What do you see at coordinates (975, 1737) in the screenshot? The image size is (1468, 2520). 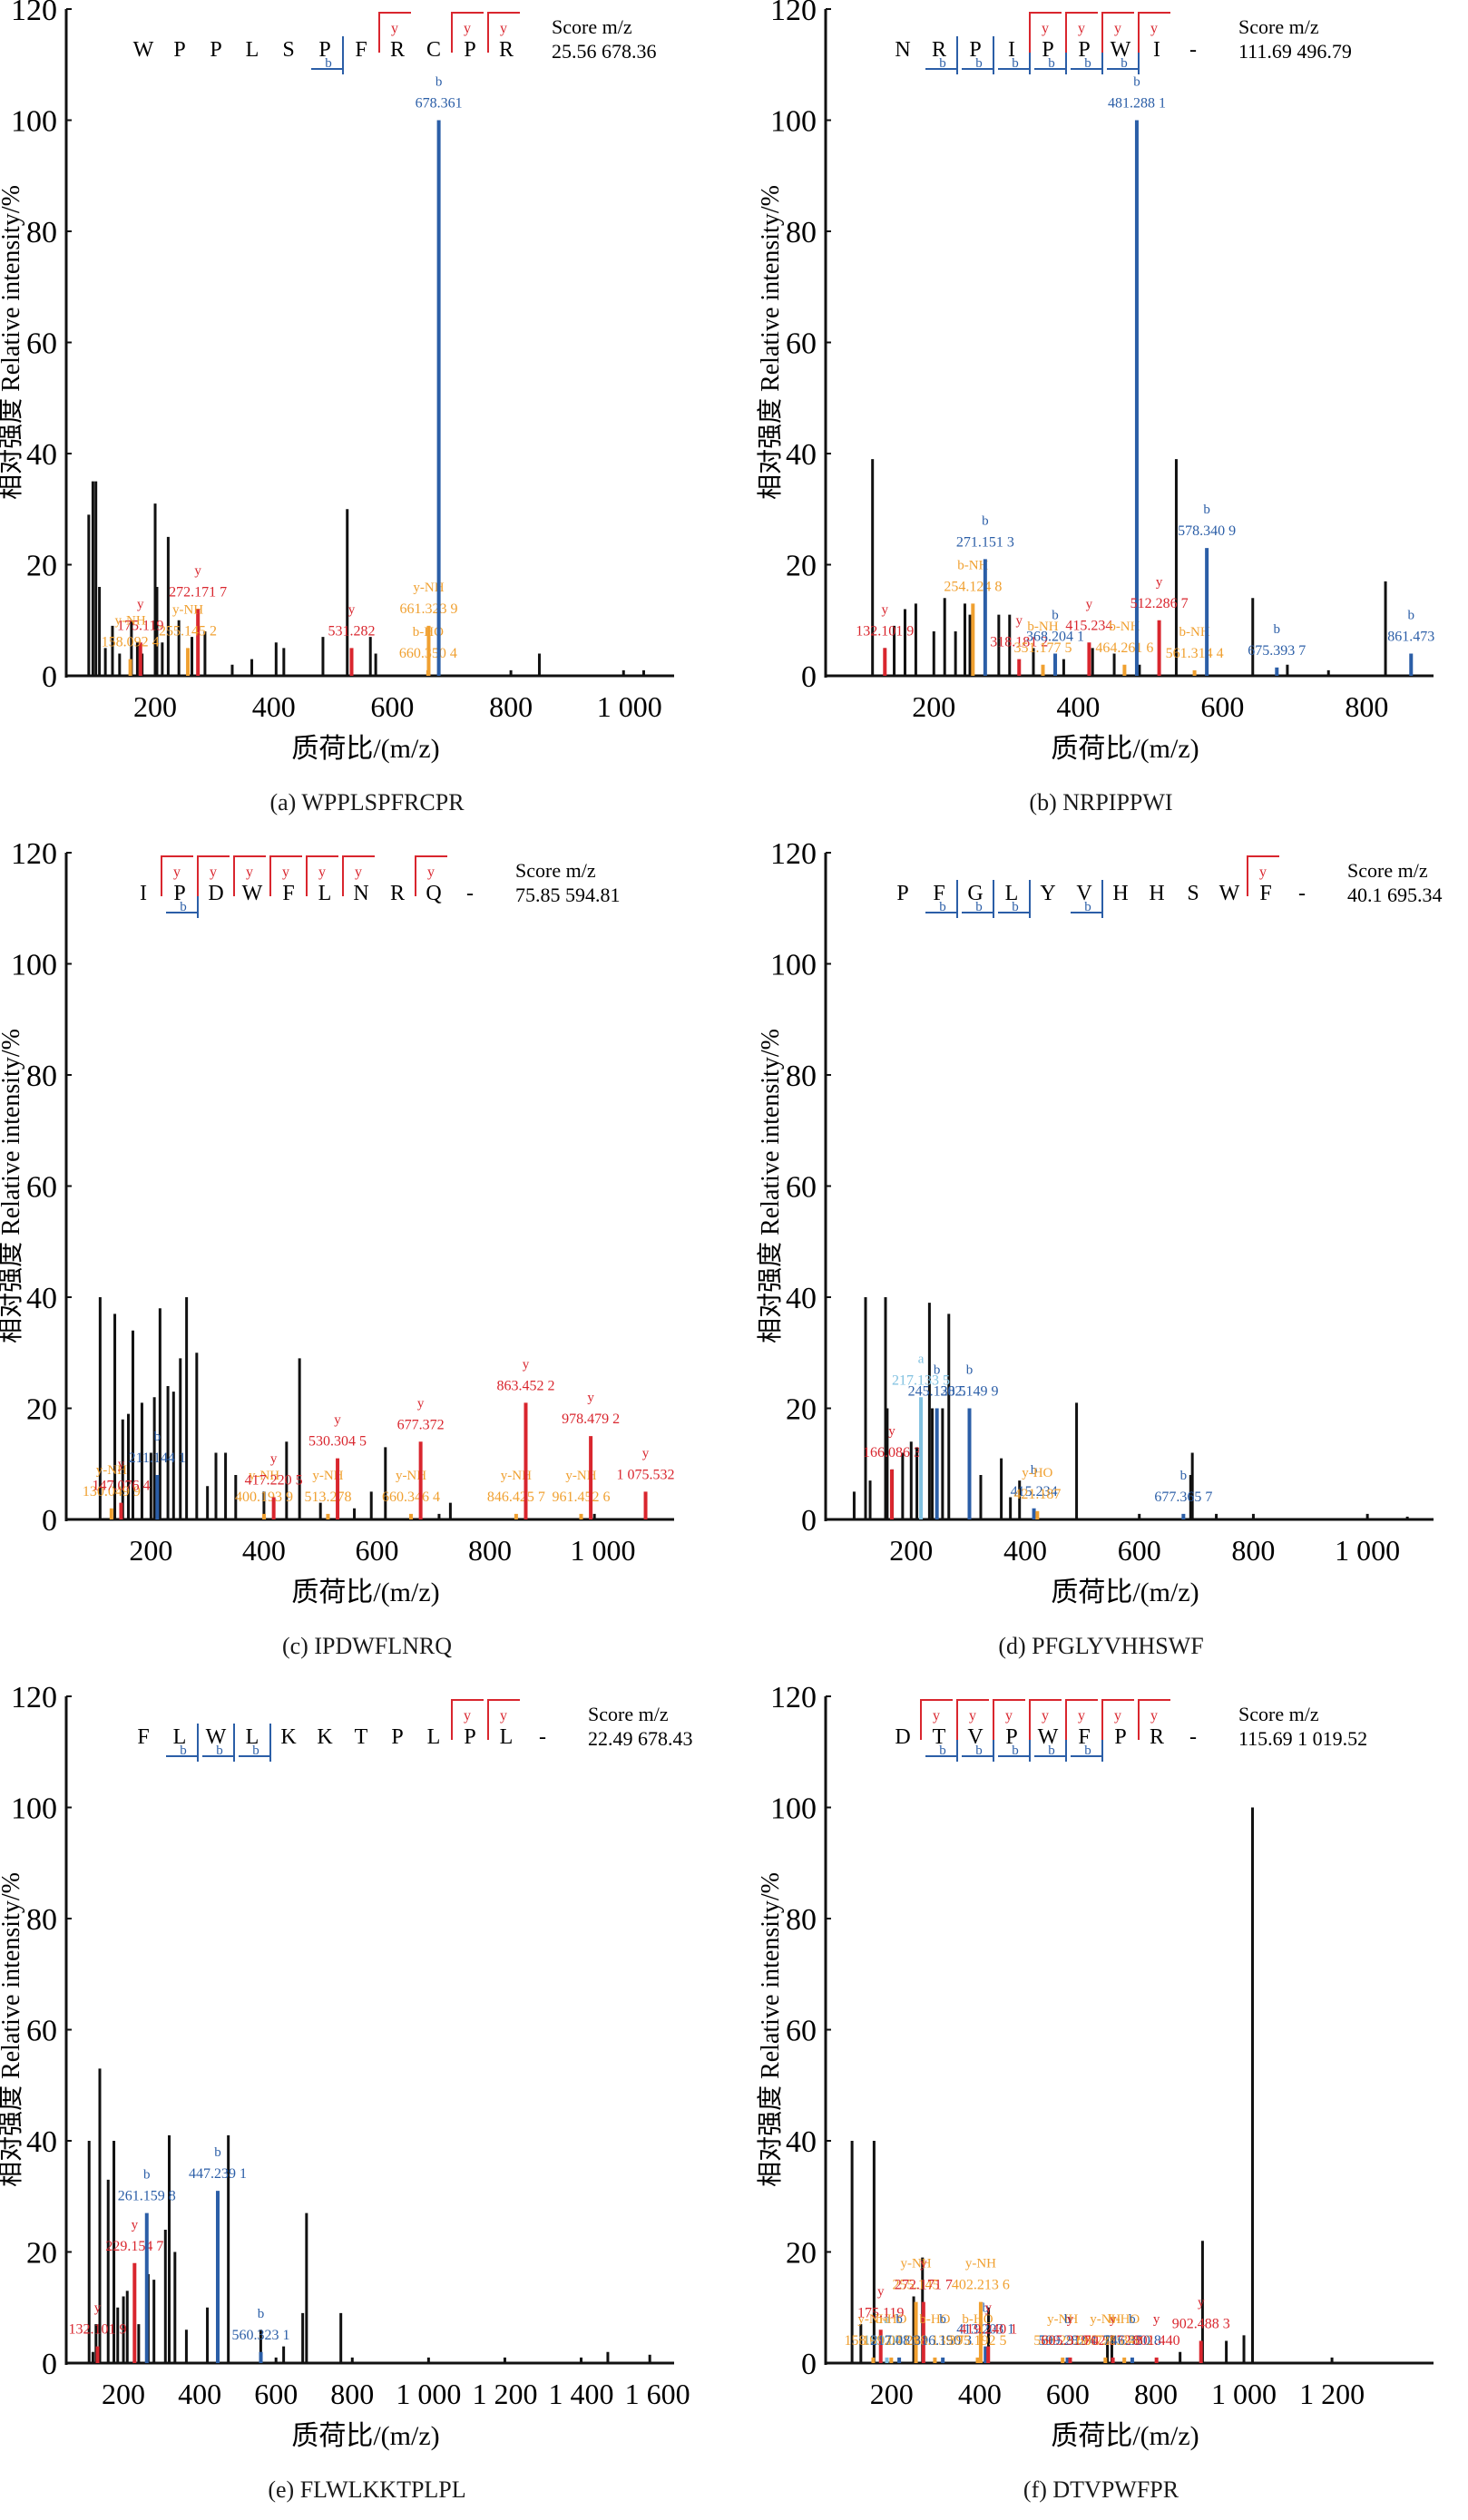 I see `sequence-residue: V` at bounding box center [975, 1737].